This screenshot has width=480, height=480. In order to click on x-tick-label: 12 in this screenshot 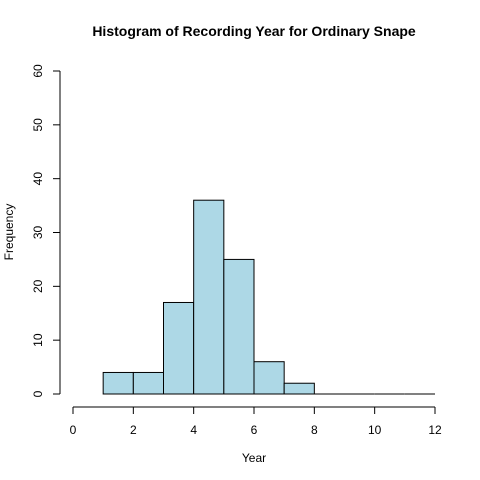, I will do `click(435, 430)`.